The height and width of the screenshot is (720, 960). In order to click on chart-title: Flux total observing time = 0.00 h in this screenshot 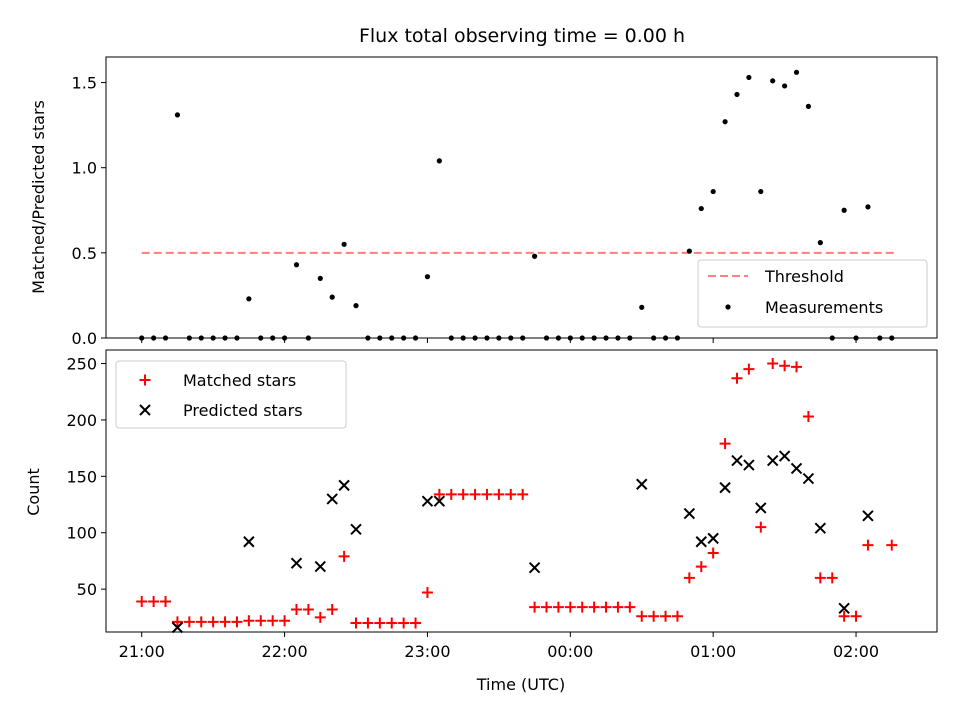, I will do `click(522, 36)`.